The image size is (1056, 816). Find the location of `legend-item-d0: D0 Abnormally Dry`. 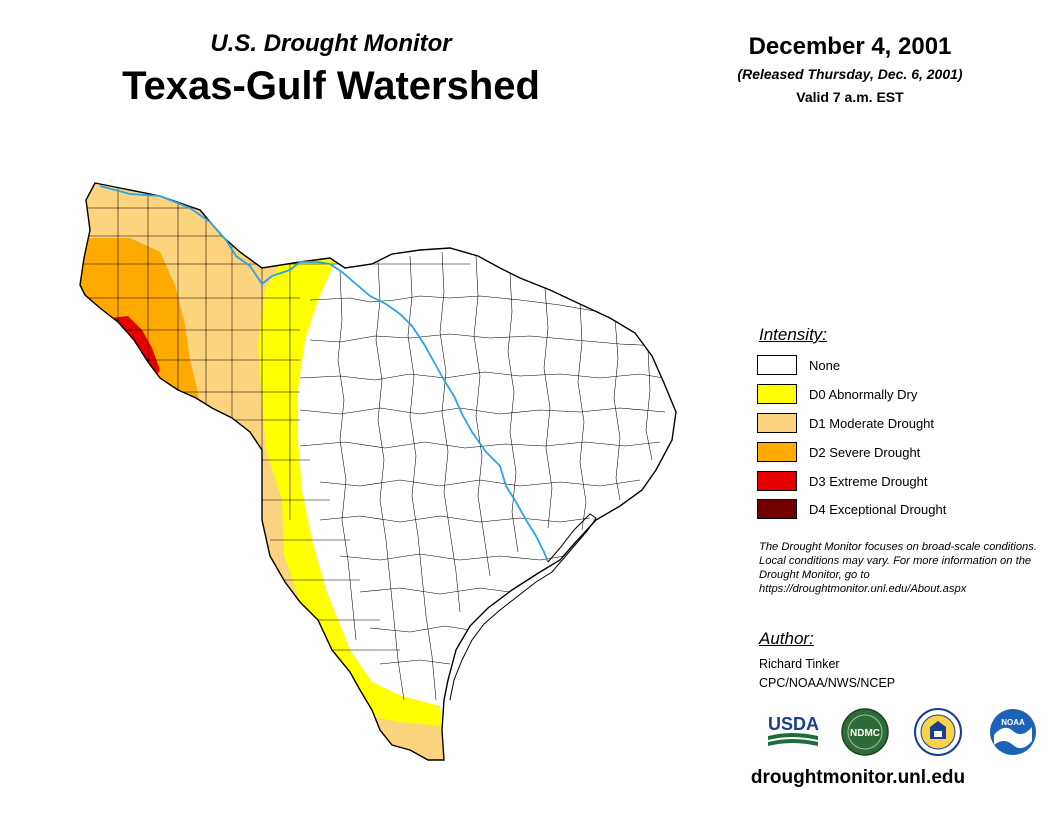

legend-item-d0: D0 Abnormally Dry is located at coordinates (887, 395).